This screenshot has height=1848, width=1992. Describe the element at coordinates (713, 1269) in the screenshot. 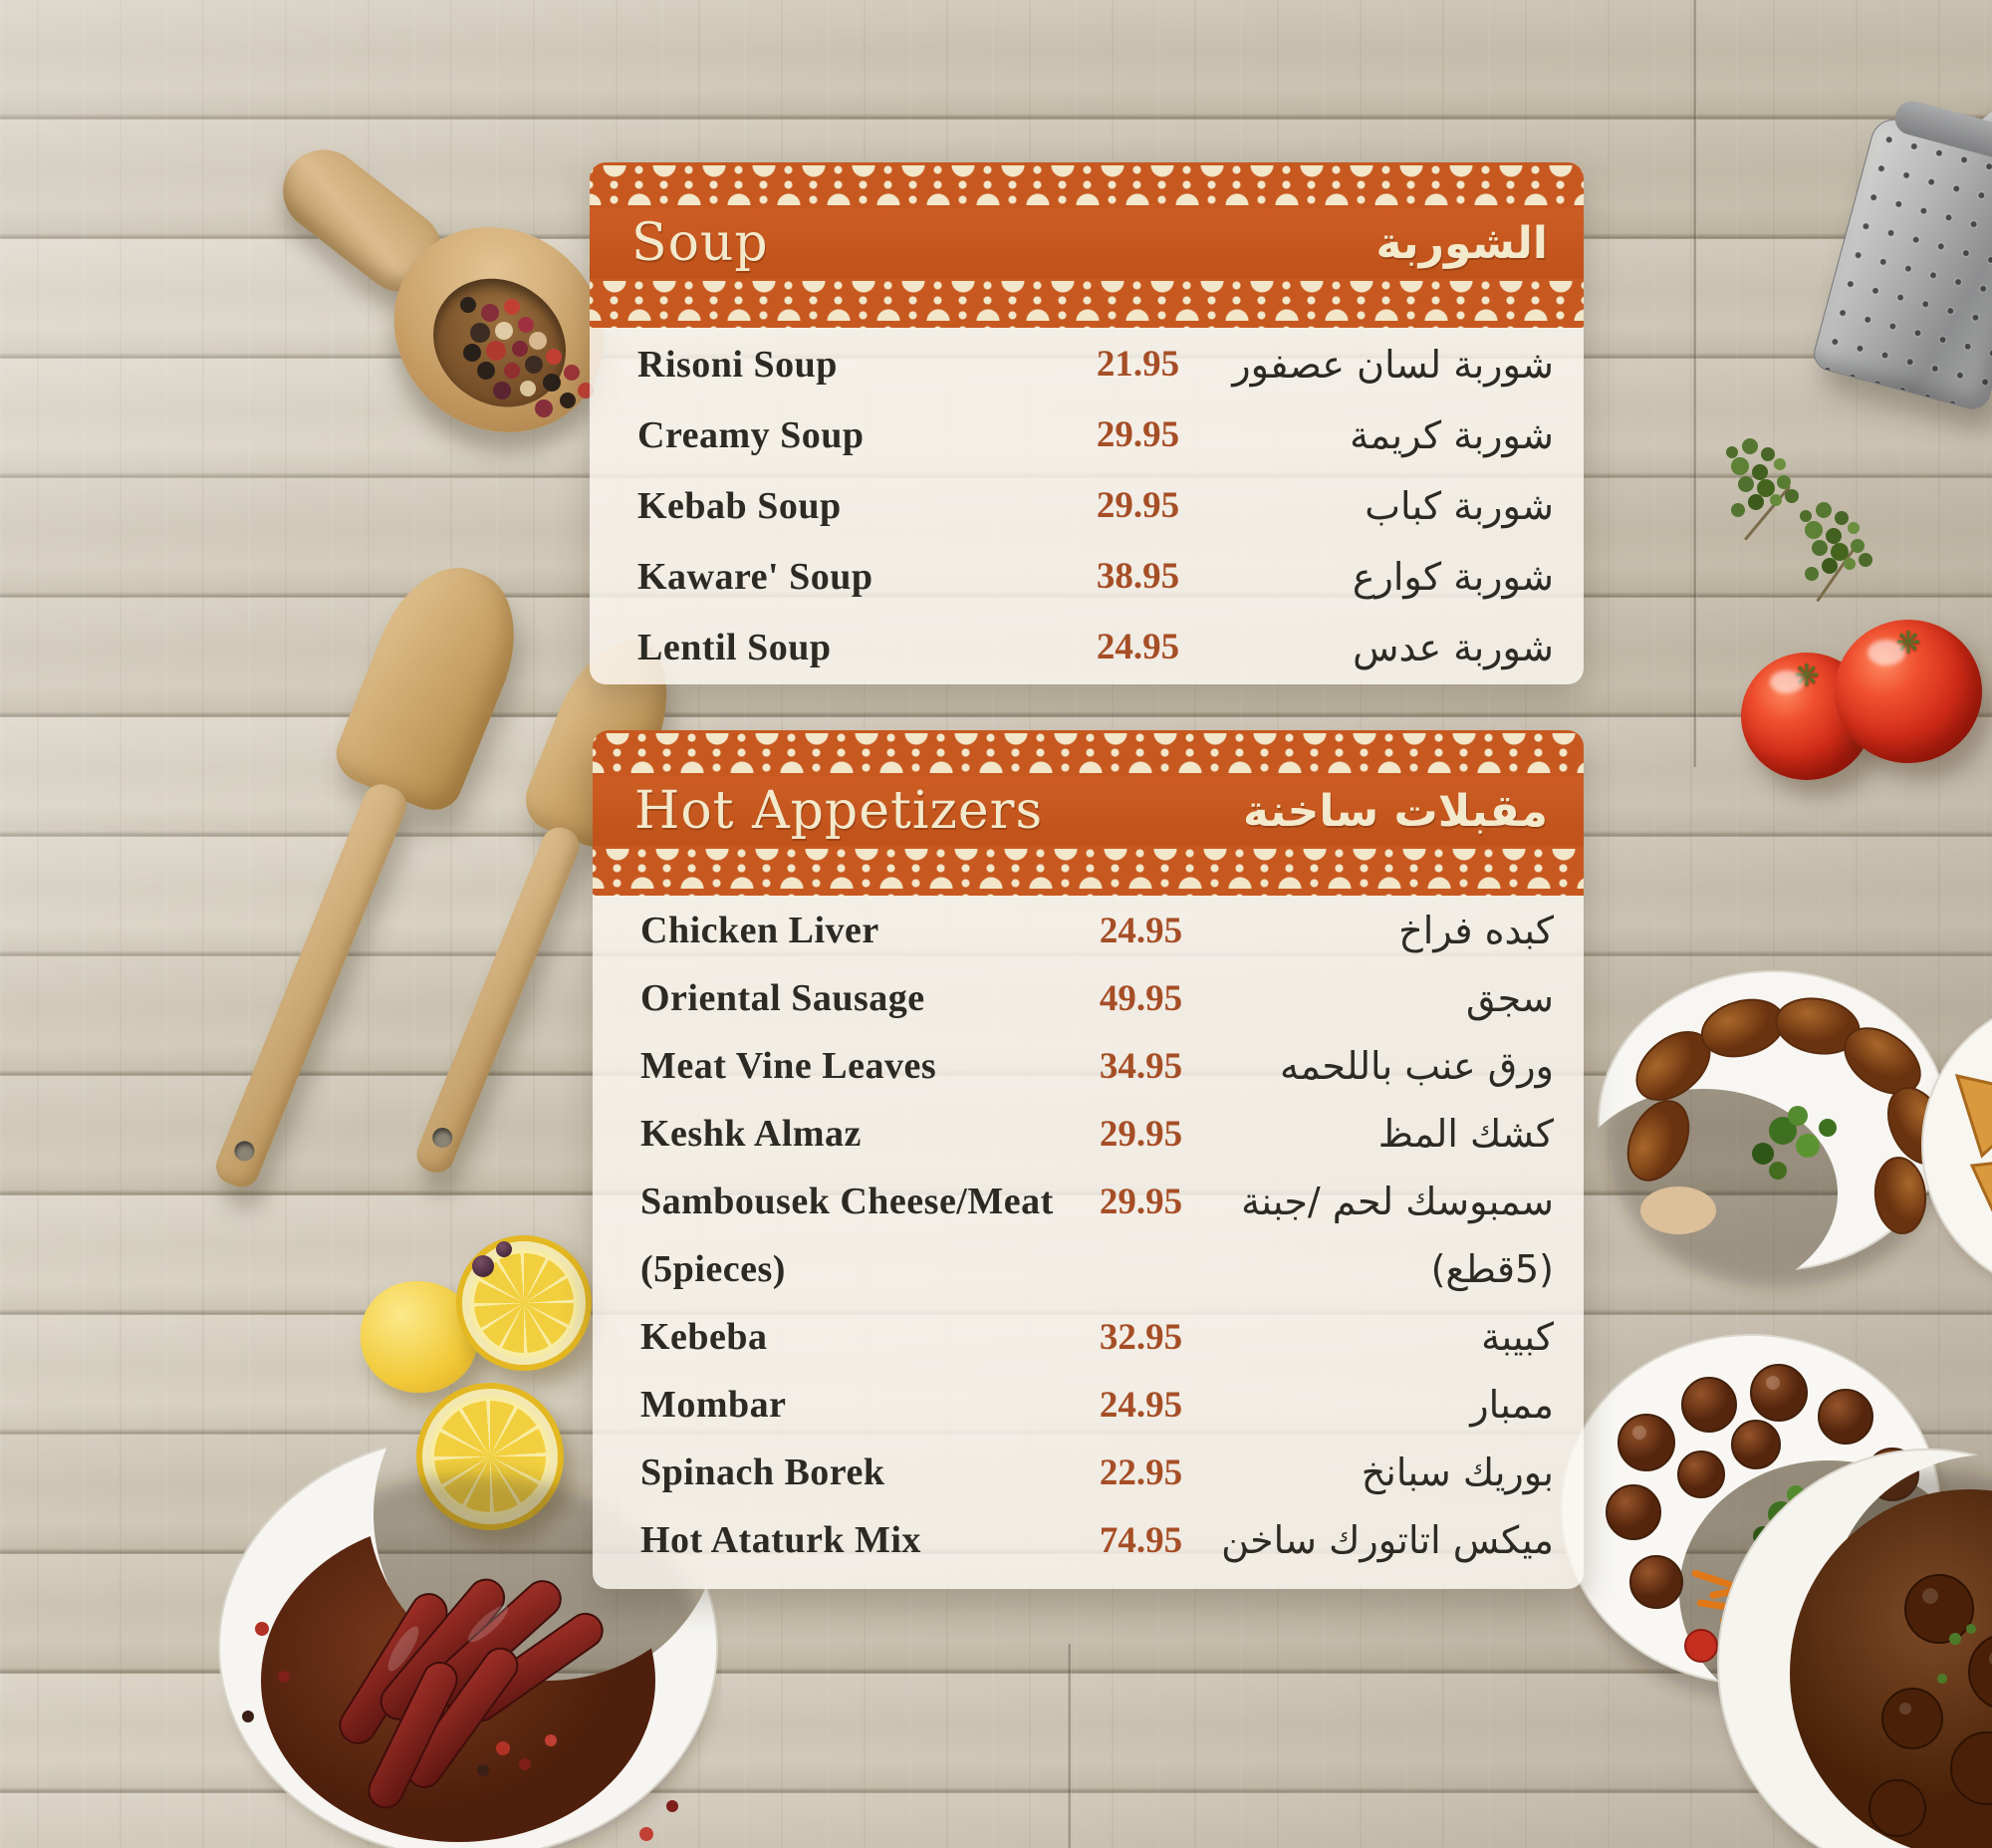

I see `item-note-en: (5pieces)` at that location.